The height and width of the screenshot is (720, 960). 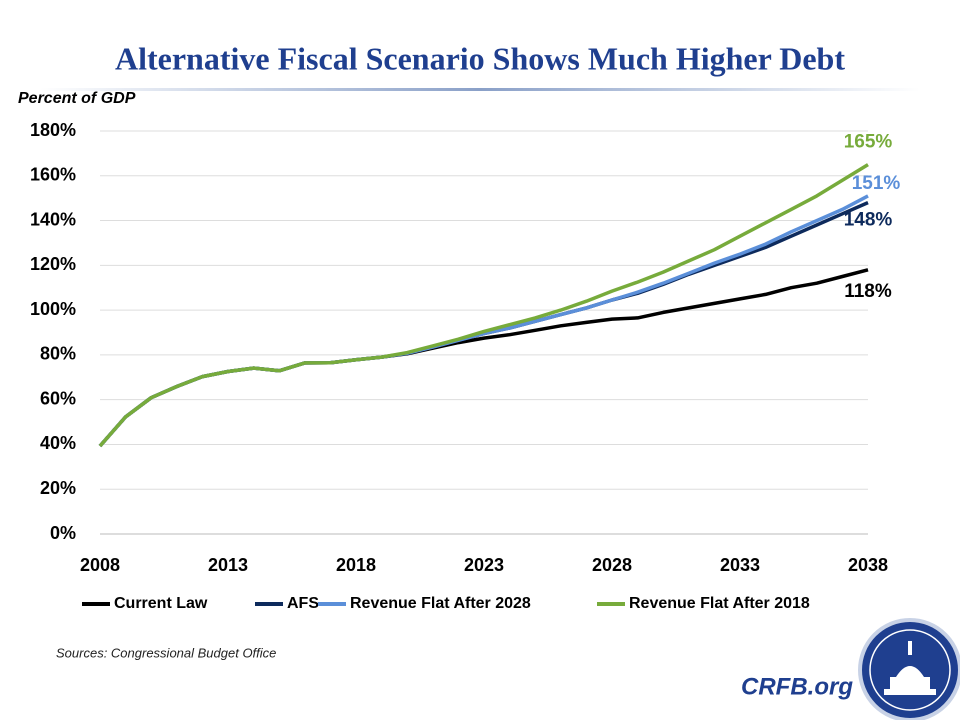 I want to click on legend-label: AFS, so click(x=303, y=603).